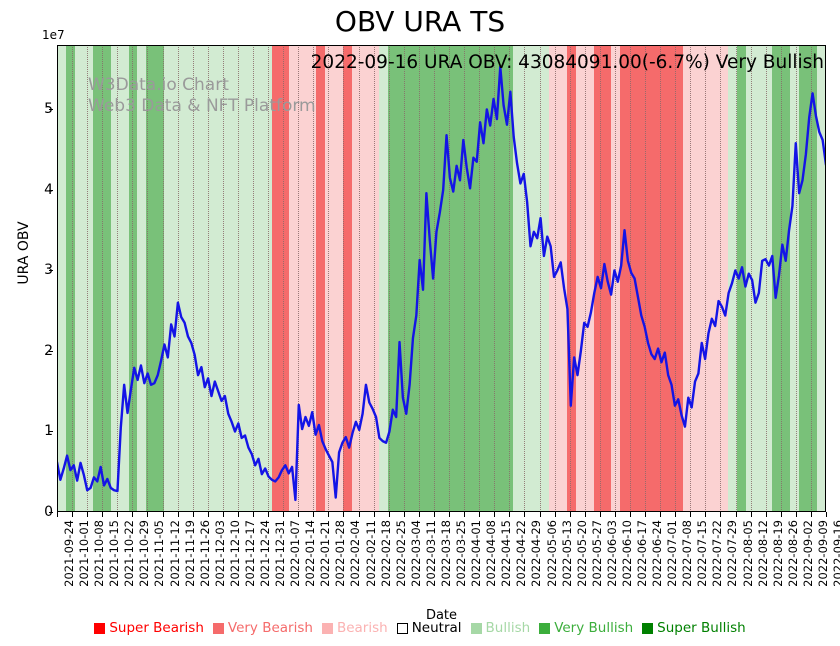 The image size is (840, 646). I want to click on x-tick-label: 2021-10-22, so click(129, 553).